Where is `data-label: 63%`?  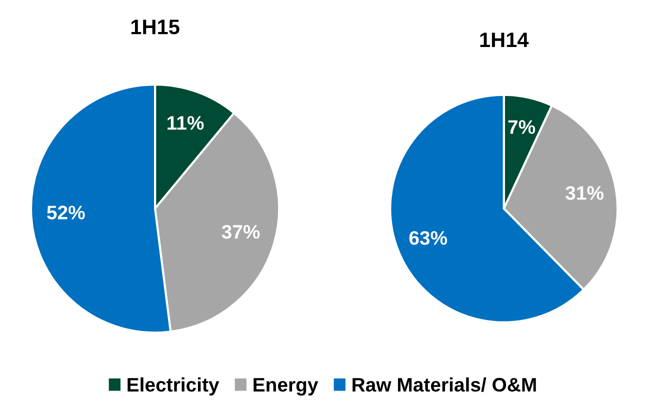 data-label: 63% is located at coordinates (428, 238).